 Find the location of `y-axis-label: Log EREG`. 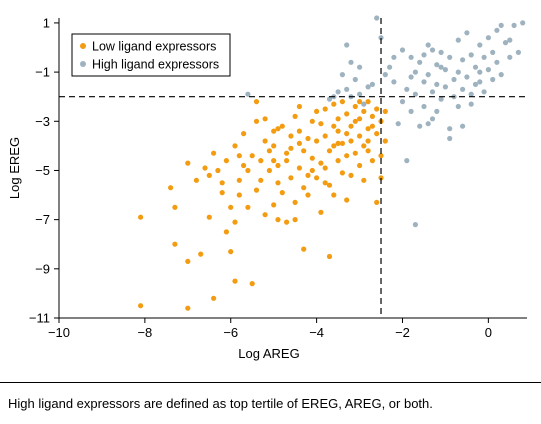

y-axis-label: Log EREG is located at coordinates (14, 168).